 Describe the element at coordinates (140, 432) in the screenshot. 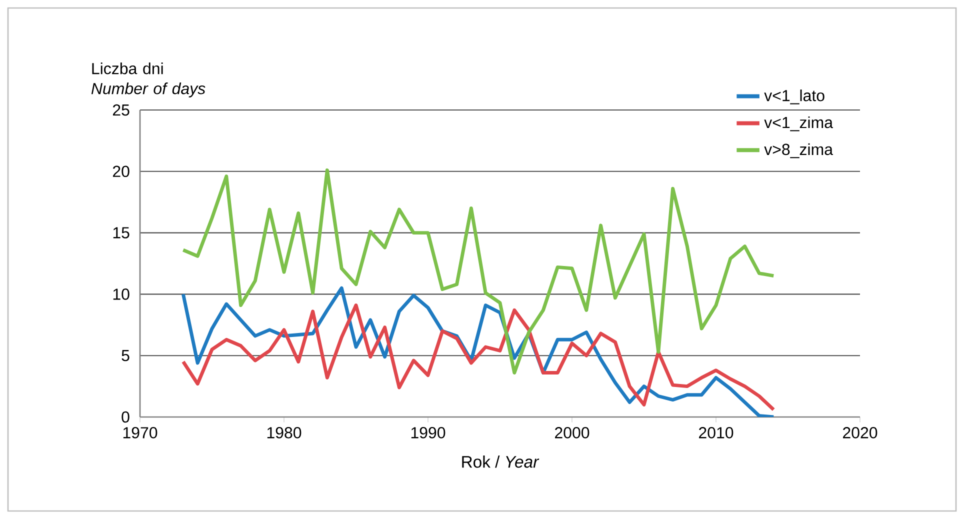

I see `x-tick-label: 1970` at that location.